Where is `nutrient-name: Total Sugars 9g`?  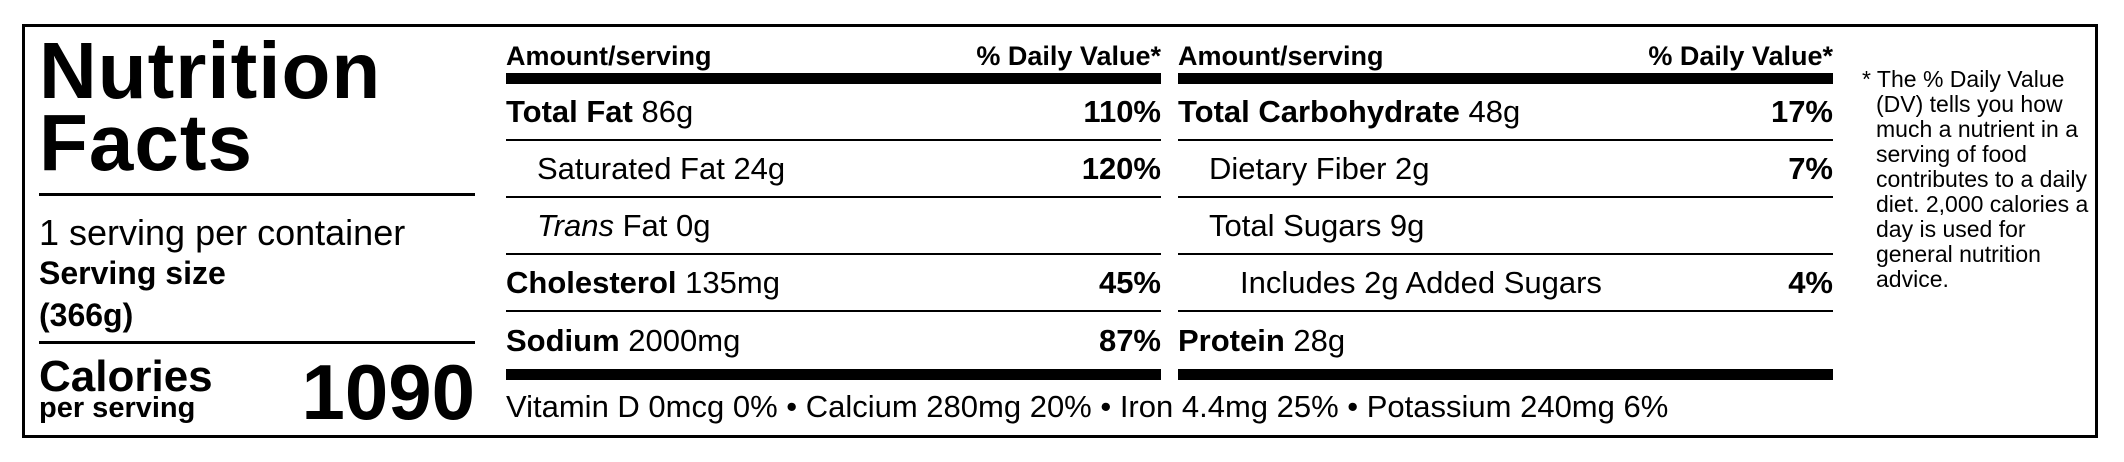 nutrient-name: Total Sugars 9g is located at coordinates (1317, 225).